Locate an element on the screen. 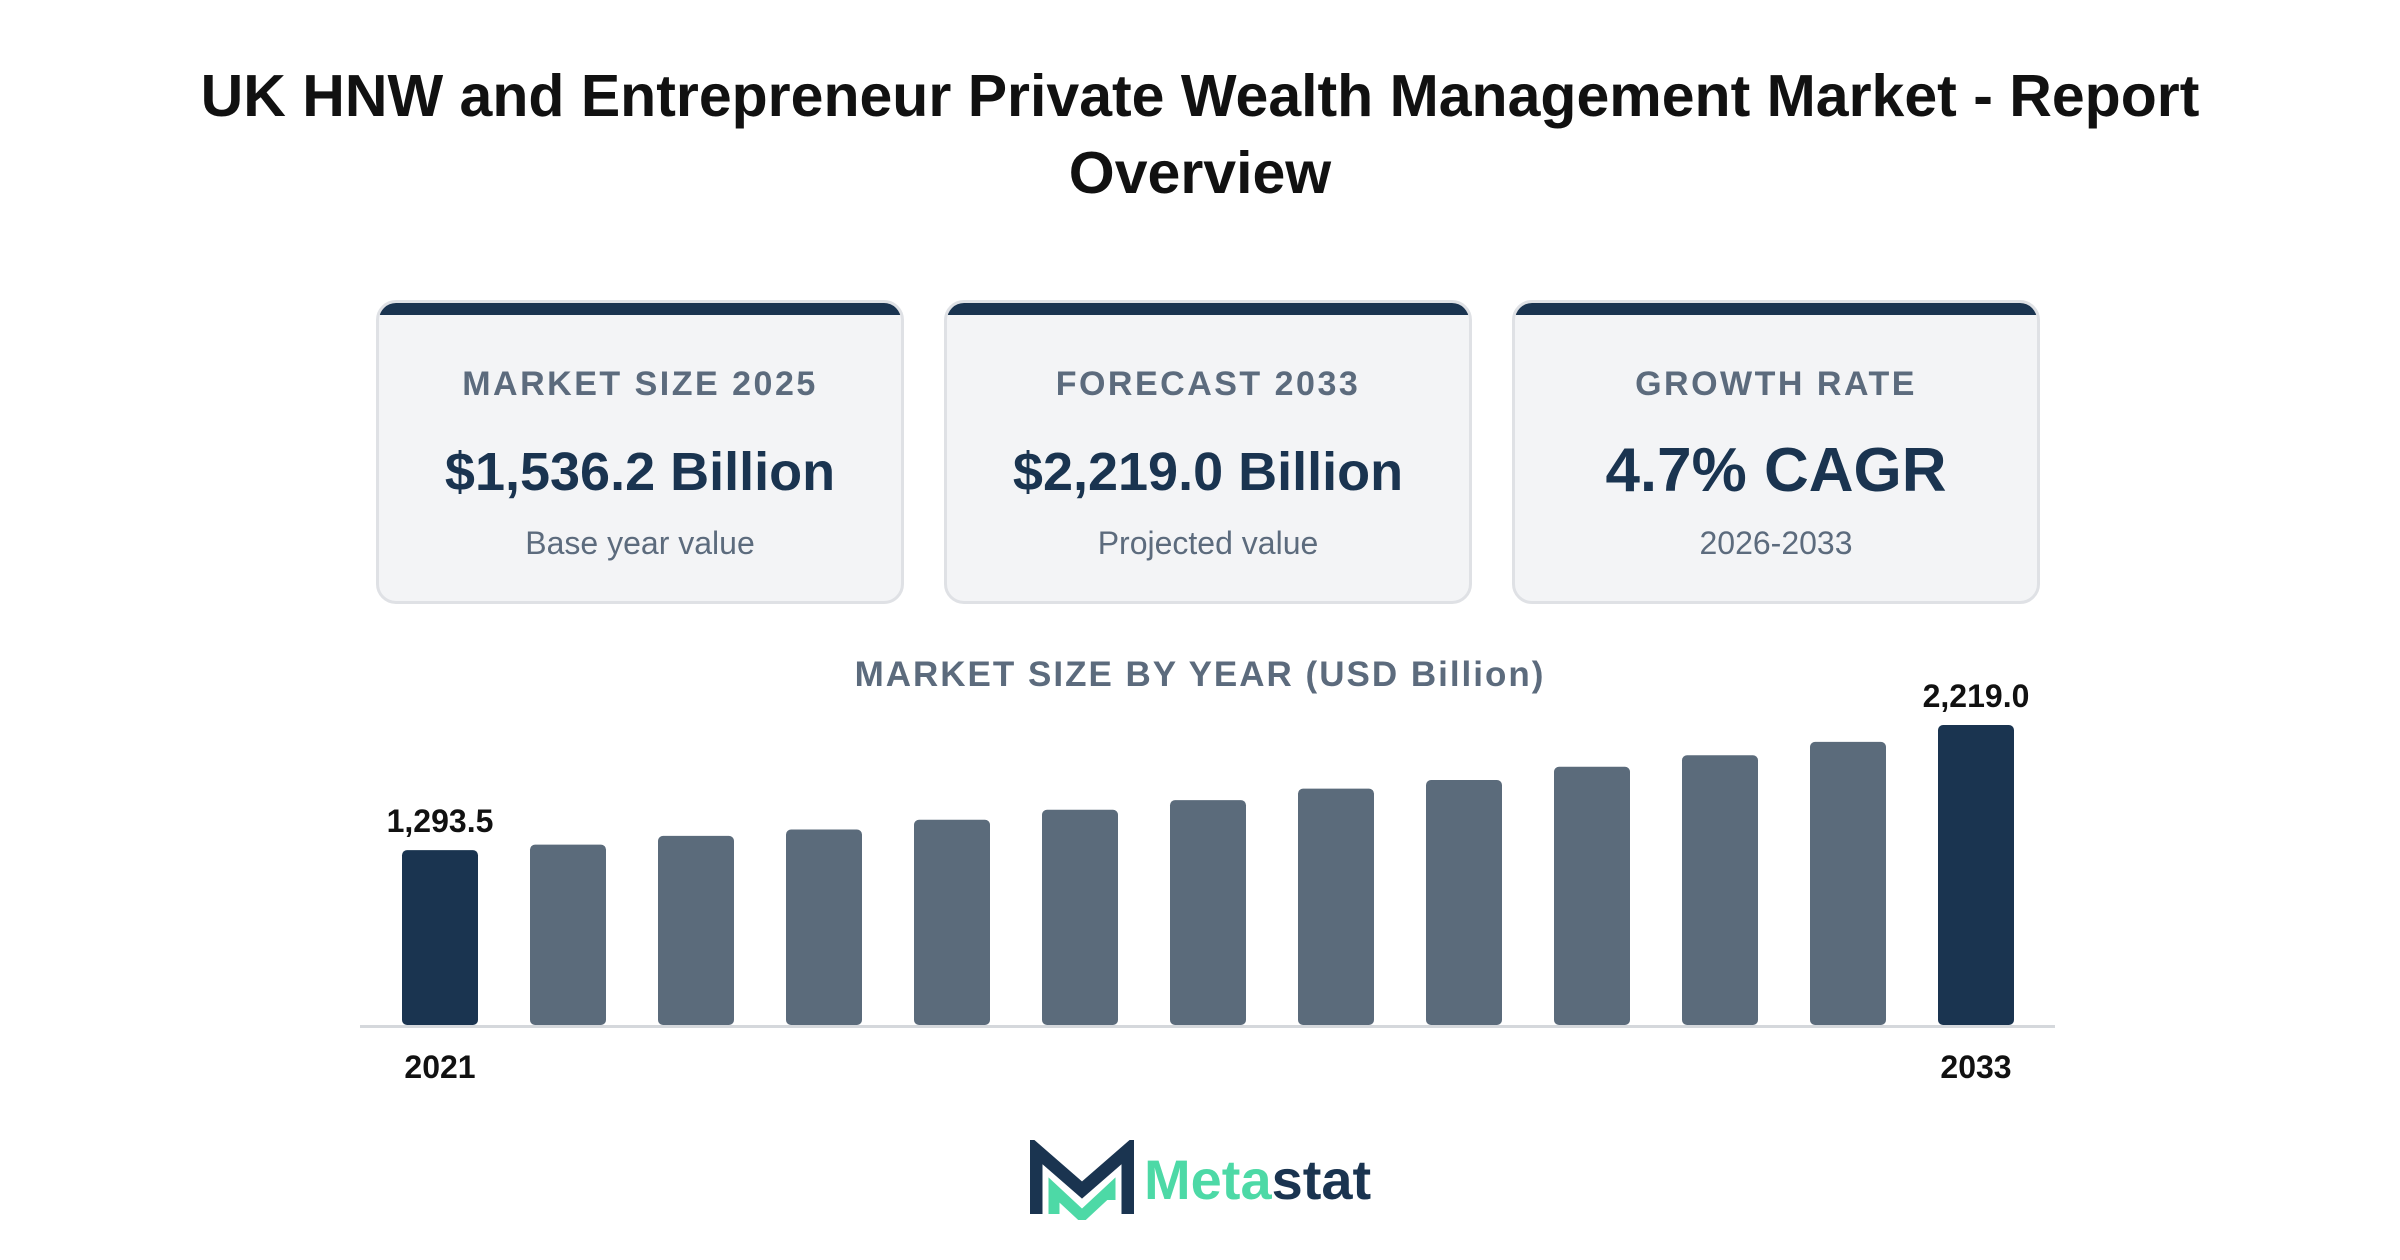 This screenshot has height=1260, width=2400. chart-title: MARKET SIZE BY YEAR (USD Billion) is located at coordinates (1200, 674).